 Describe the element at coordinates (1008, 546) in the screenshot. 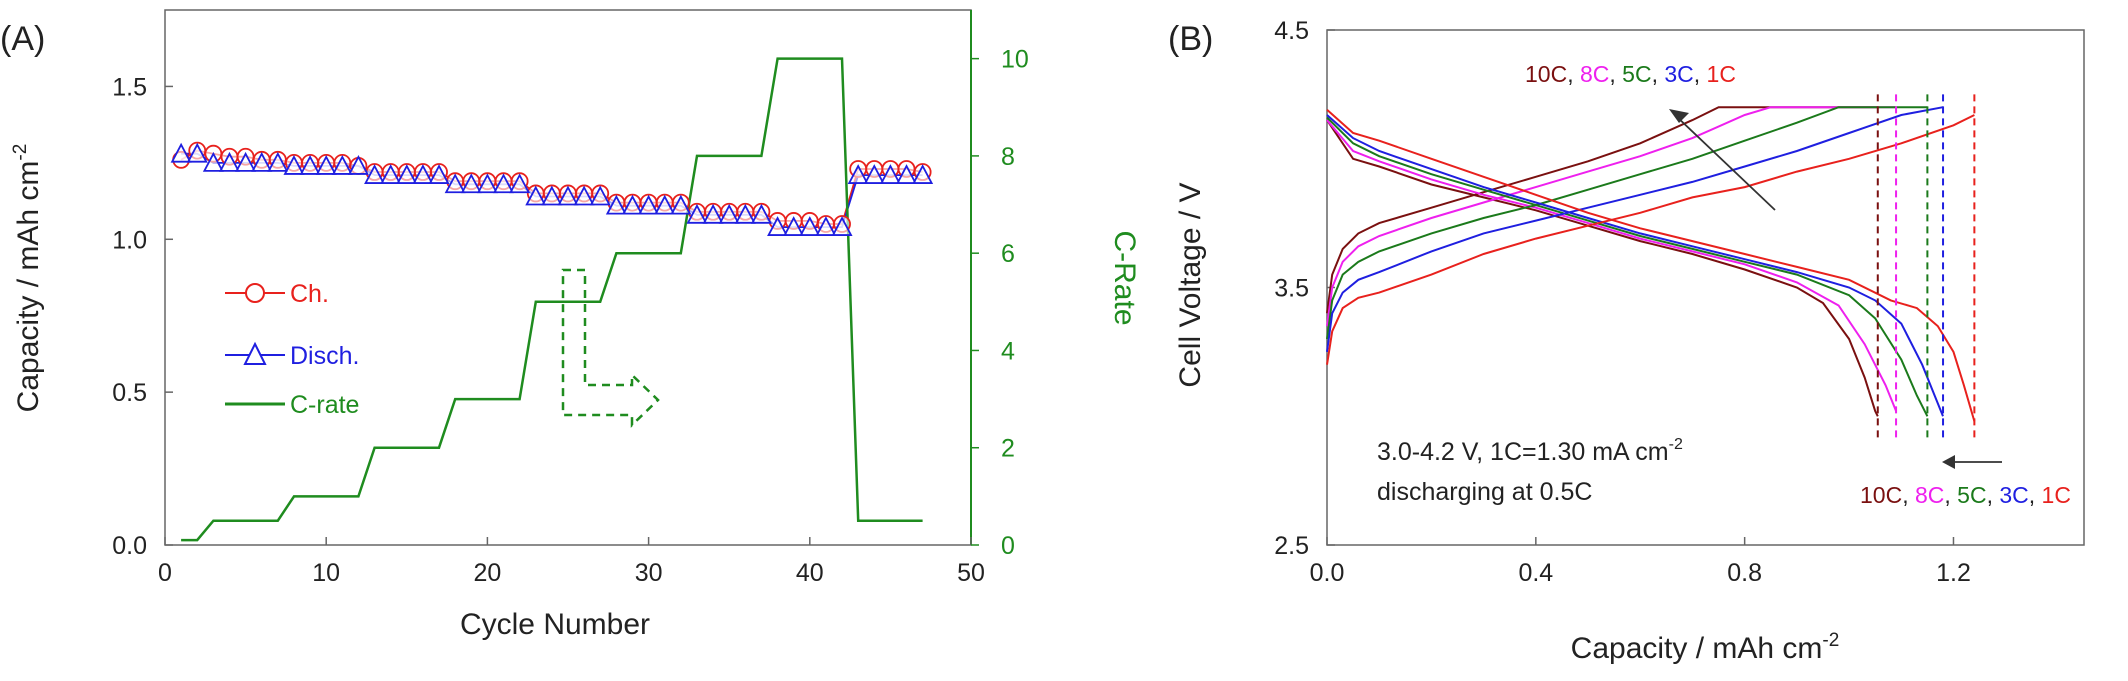

I see `panel-a-right-tick-label: 0` at that location.